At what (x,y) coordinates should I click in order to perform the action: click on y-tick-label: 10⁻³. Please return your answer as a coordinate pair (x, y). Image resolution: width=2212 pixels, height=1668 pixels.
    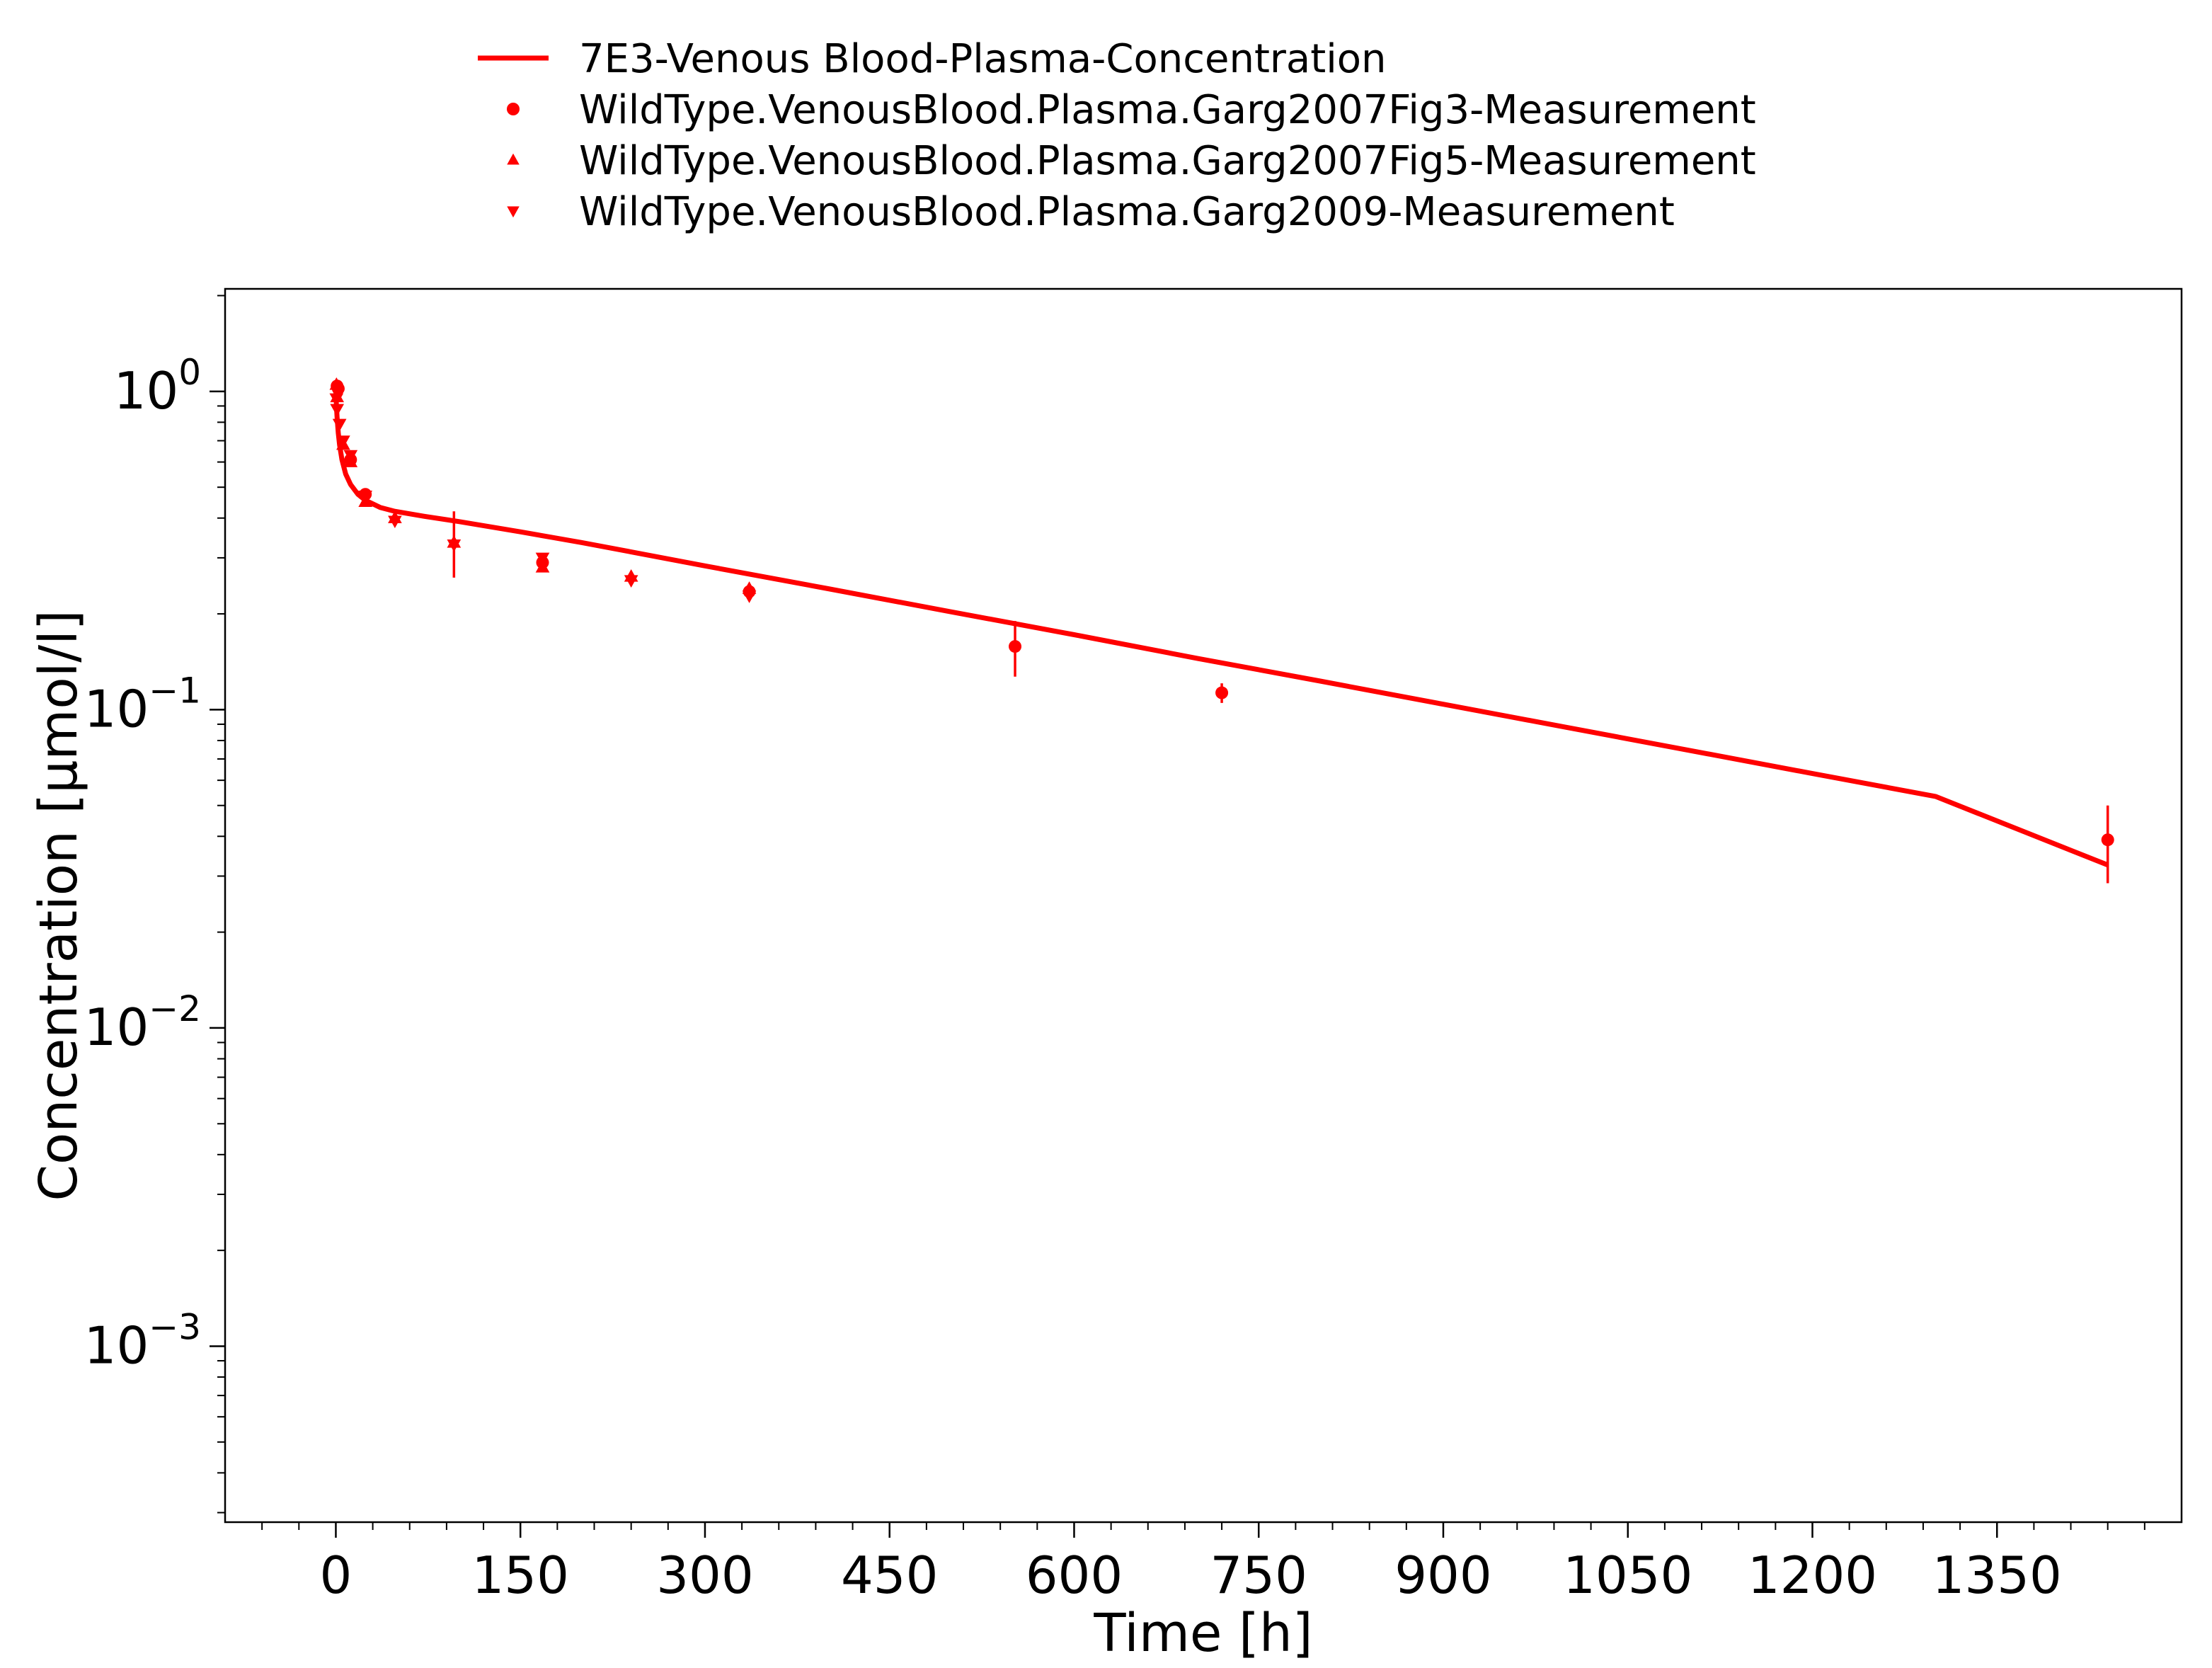
    Looking at the image, I should click on (142, 1340).